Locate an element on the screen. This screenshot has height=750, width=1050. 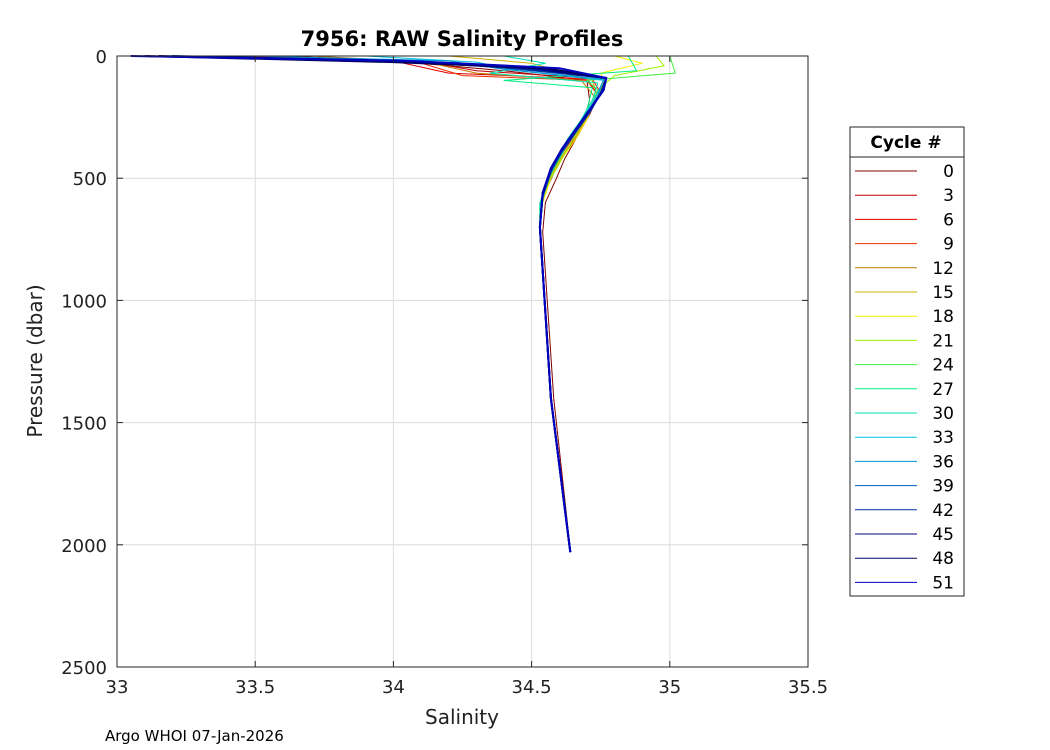
x-tick-label: 33 is located at coordinates (117, 687).